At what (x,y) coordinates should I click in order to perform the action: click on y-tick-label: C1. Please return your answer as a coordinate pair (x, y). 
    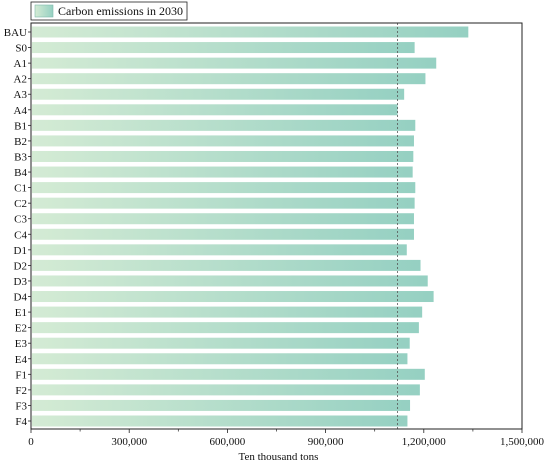
    Looking at the image, I should click on (20, 189).